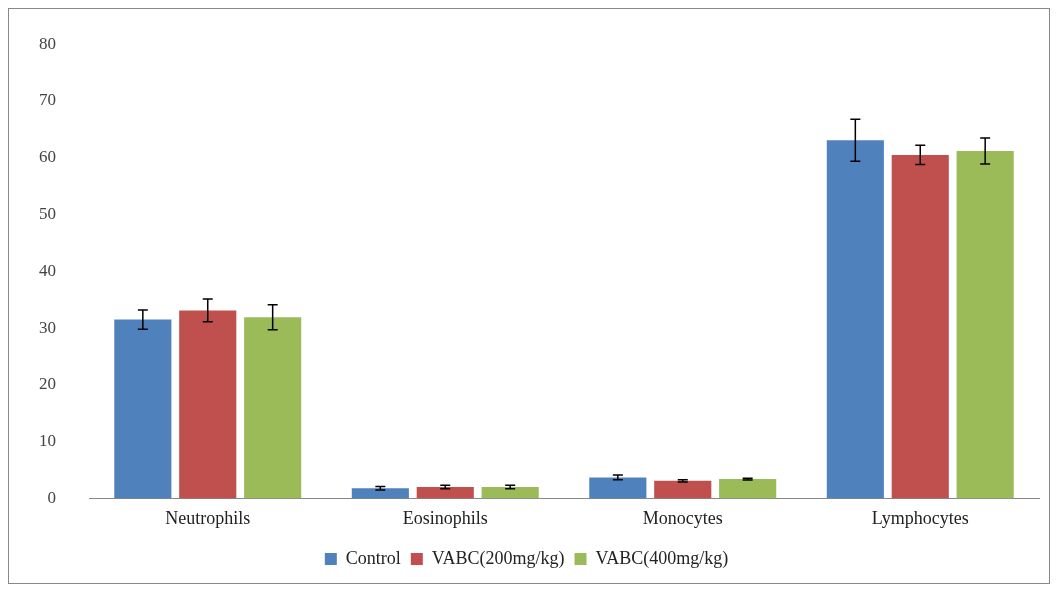 The image size is (1056, 590). I want to click on legend-label: VABC(200mg/kg), so click(498, 558).